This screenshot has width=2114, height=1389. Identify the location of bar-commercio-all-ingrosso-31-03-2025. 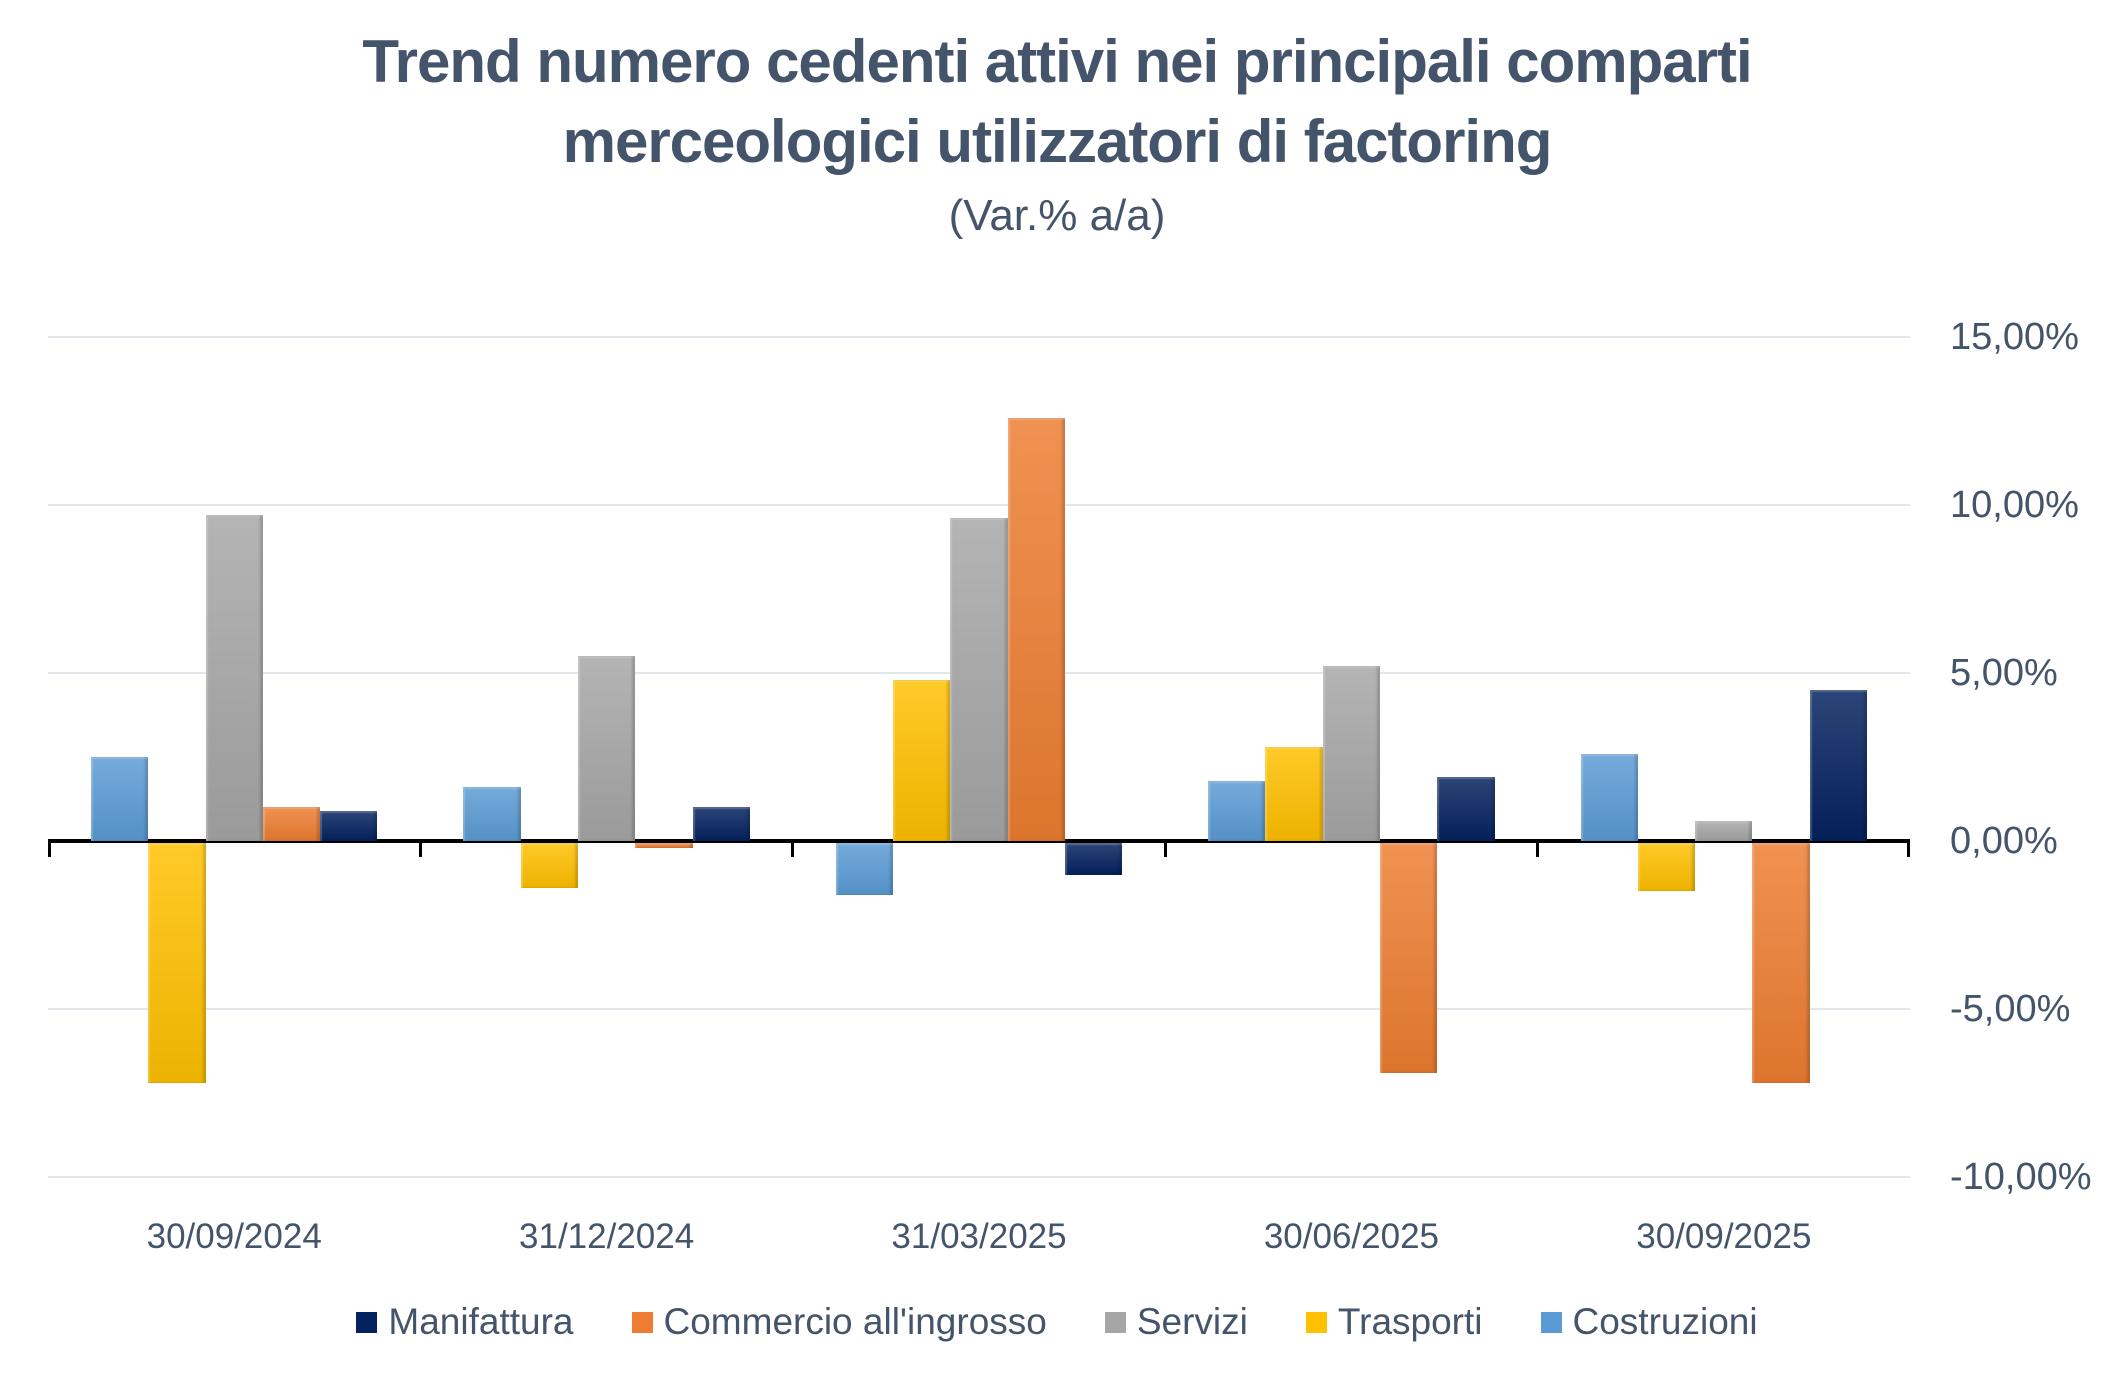
(1036, 629).